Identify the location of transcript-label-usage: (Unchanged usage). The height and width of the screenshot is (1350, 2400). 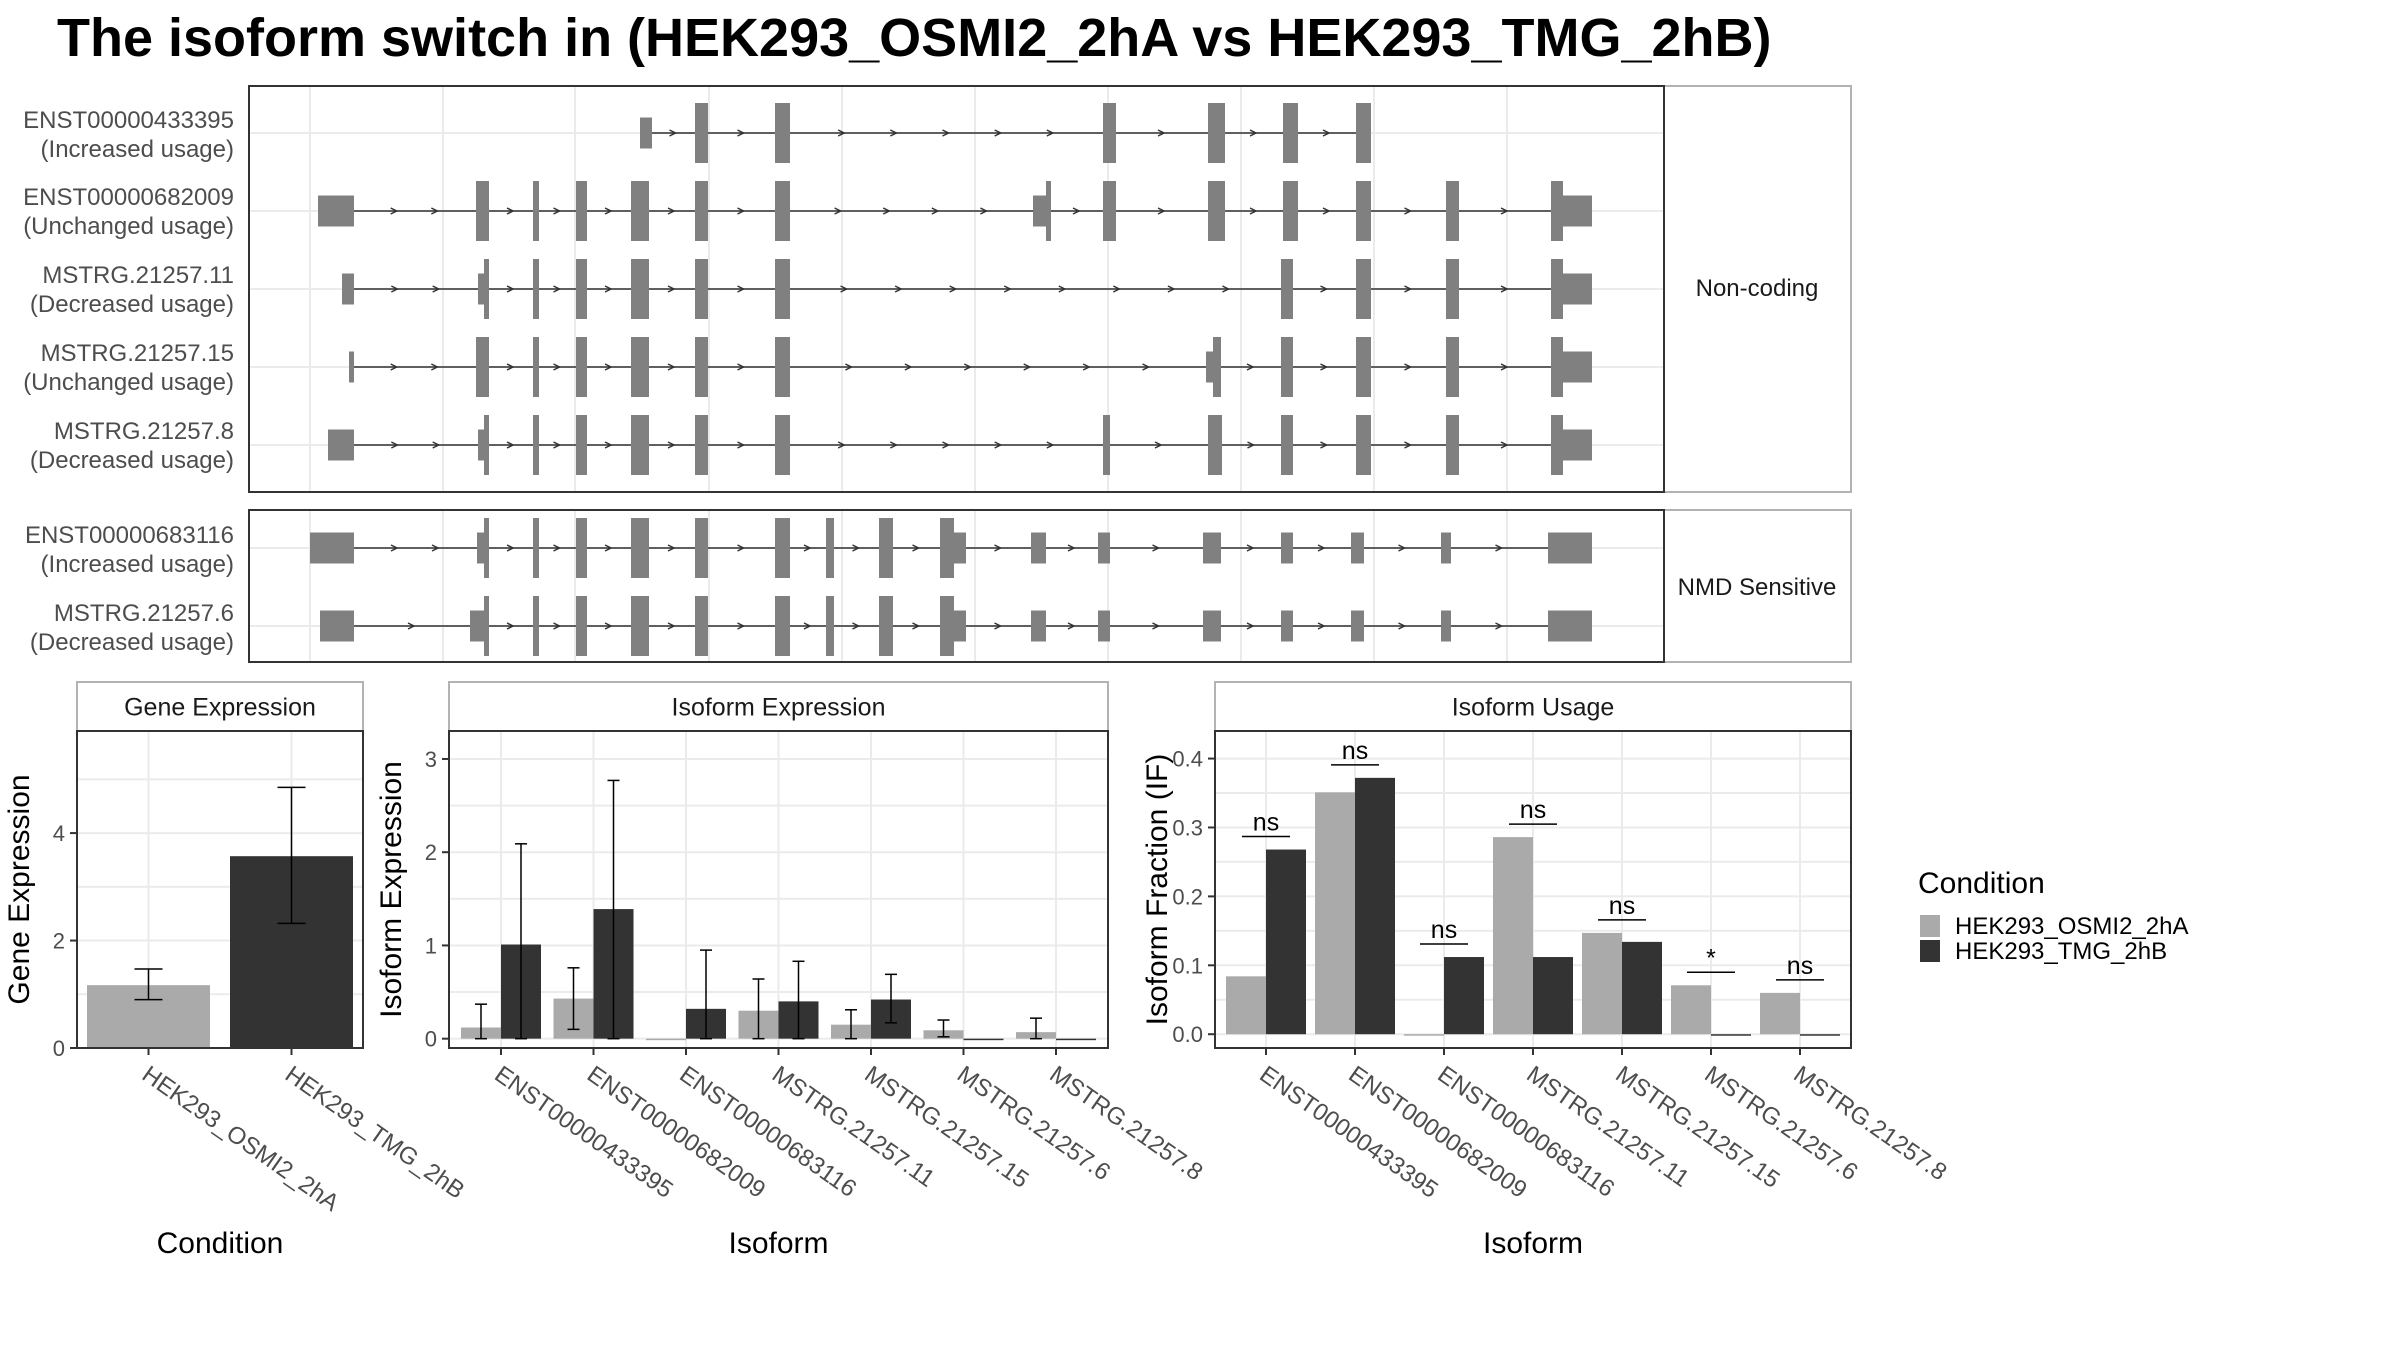
(128, 226).